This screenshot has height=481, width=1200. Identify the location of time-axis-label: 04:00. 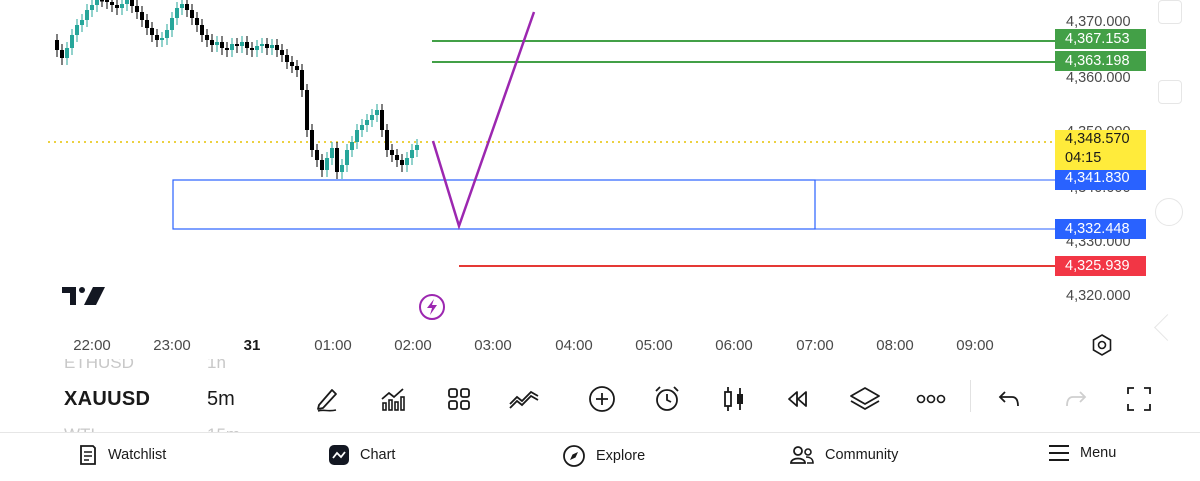
(574, 345).